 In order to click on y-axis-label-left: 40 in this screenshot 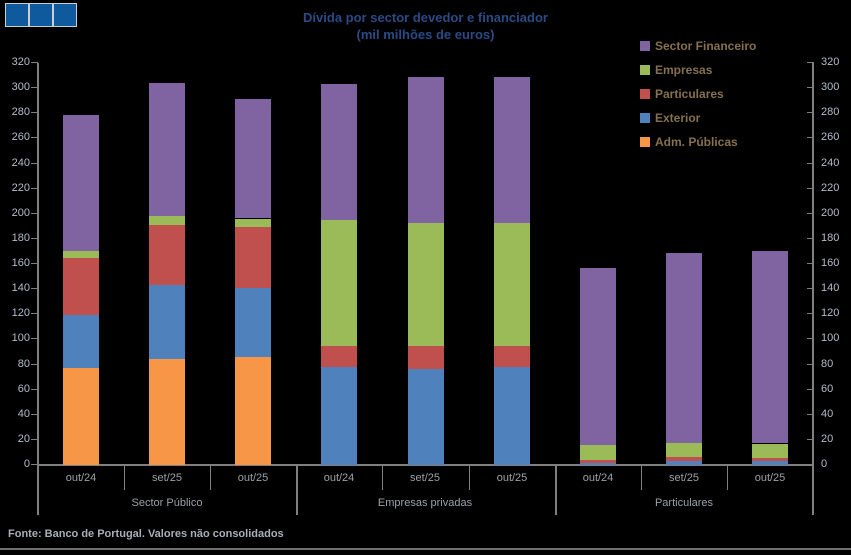, I will do `click(23, 413)`.